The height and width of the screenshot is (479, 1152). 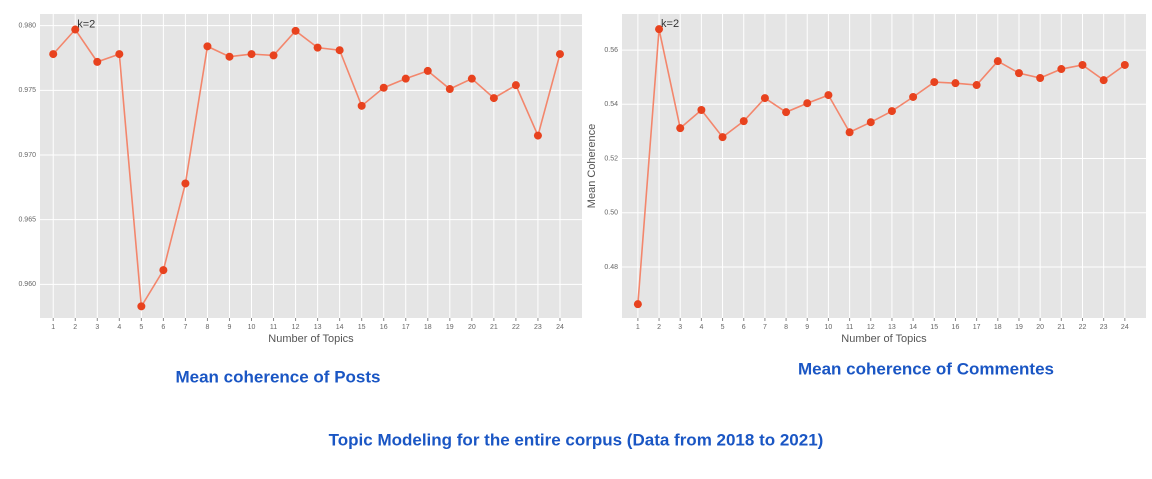 What do you see at coordinates (849, 327) in the screenshot?
I see `x-tick-label: 11` at bounding box center [849, 327].